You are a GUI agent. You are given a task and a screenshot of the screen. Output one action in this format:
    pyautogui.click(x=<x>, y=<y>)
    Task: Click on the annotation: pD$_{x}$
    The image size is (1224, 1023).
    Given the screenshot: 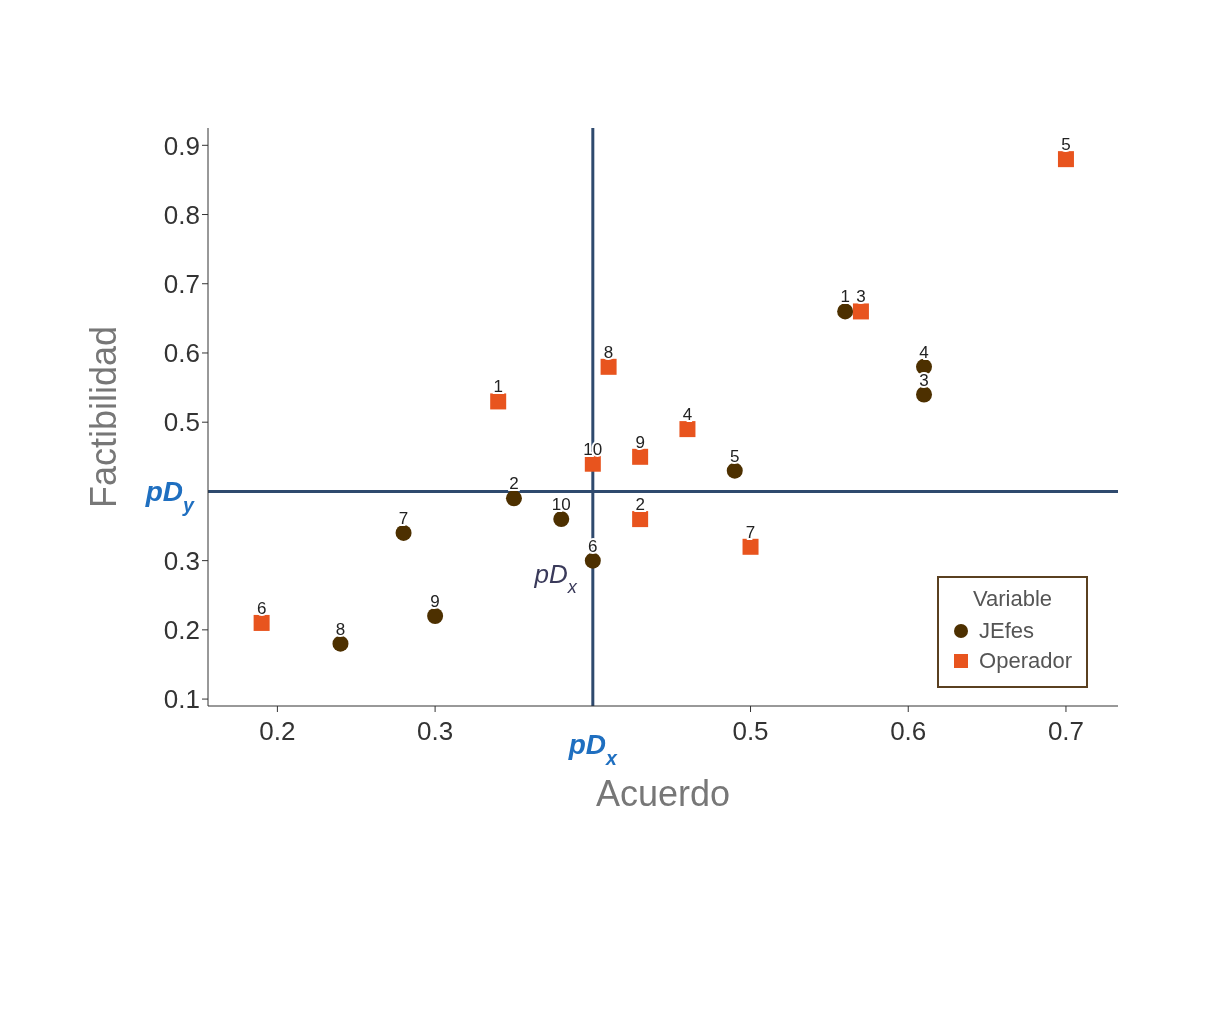 What is the action you would take?
    pyautogui.click(x=555, y=577)
    